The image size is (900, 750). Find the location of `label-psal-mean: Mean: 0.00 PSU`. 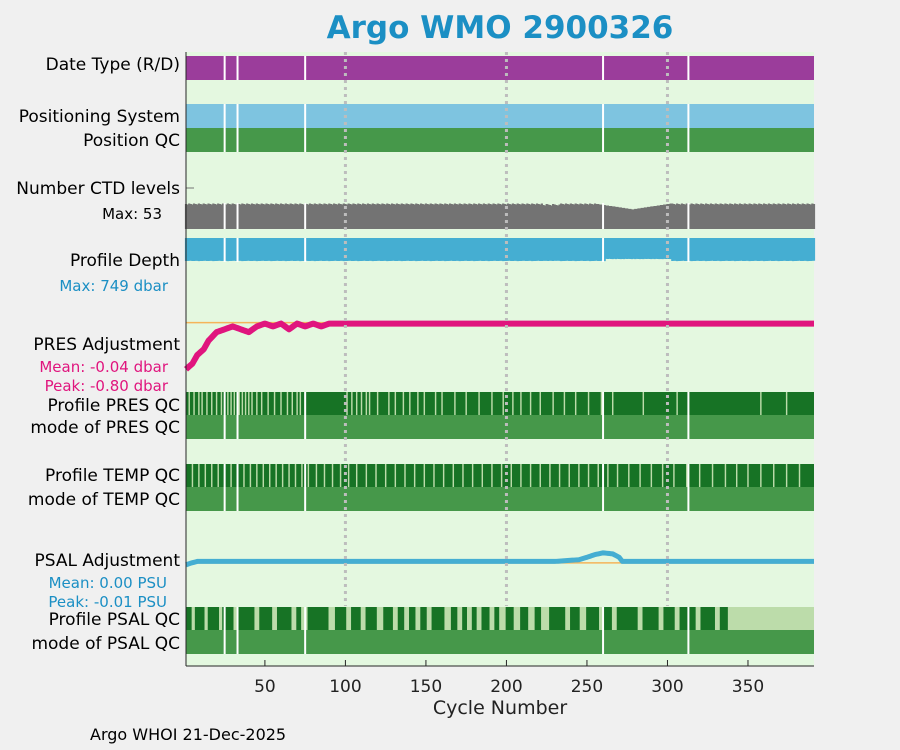

label-psal-mean: Mean: 0.00 PSU is located at coordinates (108, 583).